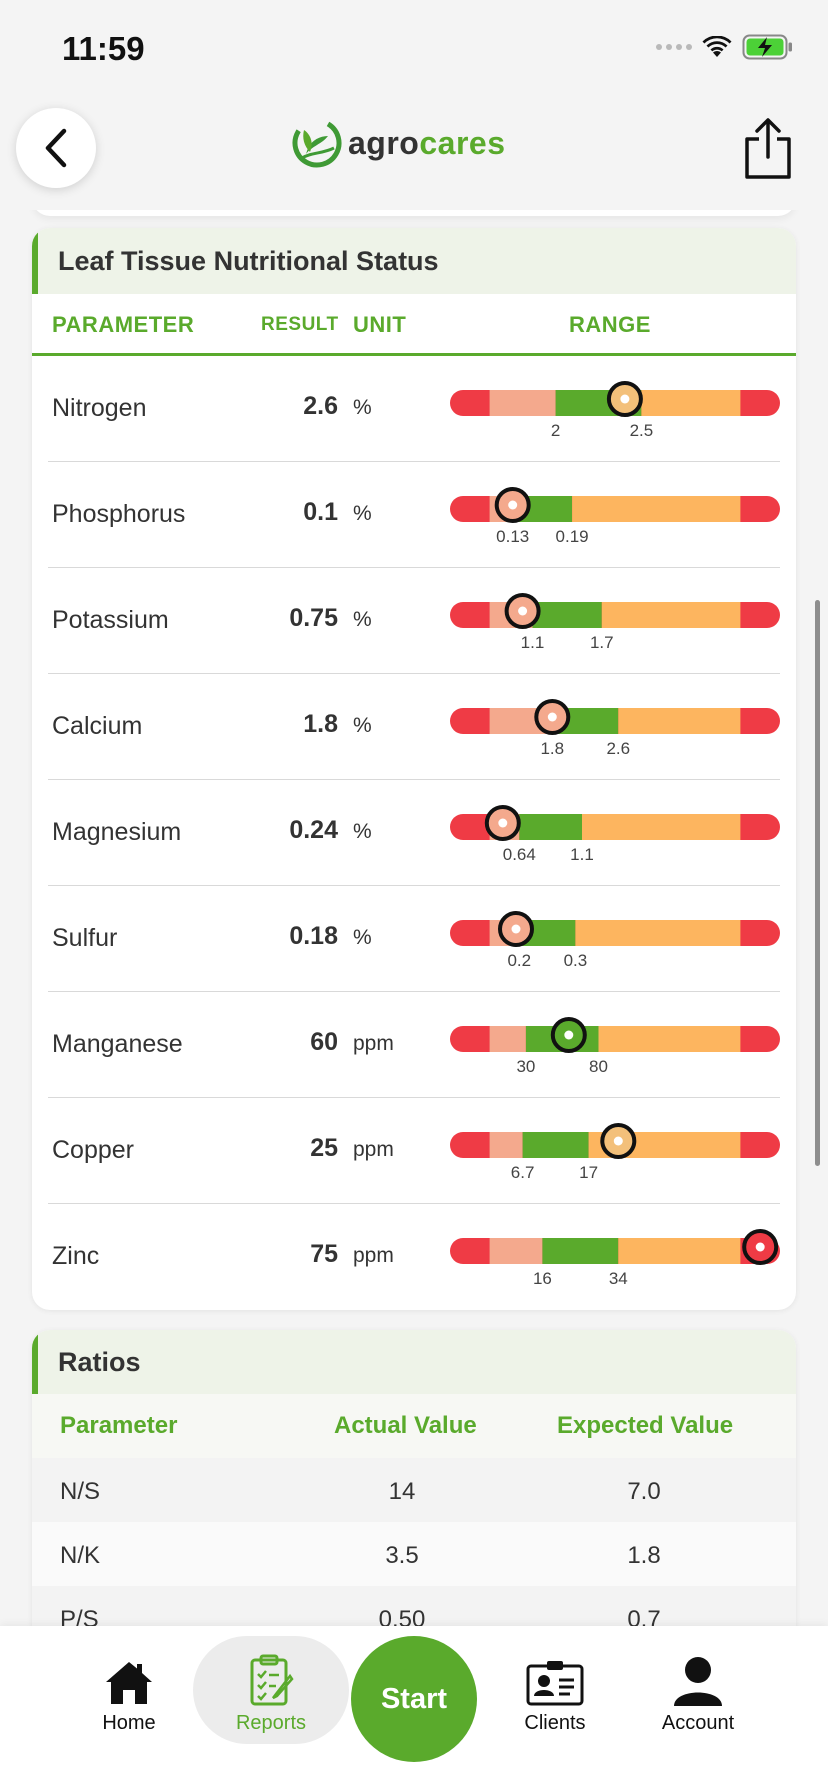 This screenshot has height=1792, width=828. I want to click on nutrient-row-calcium: Calcium 1.8% 1.8 2.6, so click(414, 727).